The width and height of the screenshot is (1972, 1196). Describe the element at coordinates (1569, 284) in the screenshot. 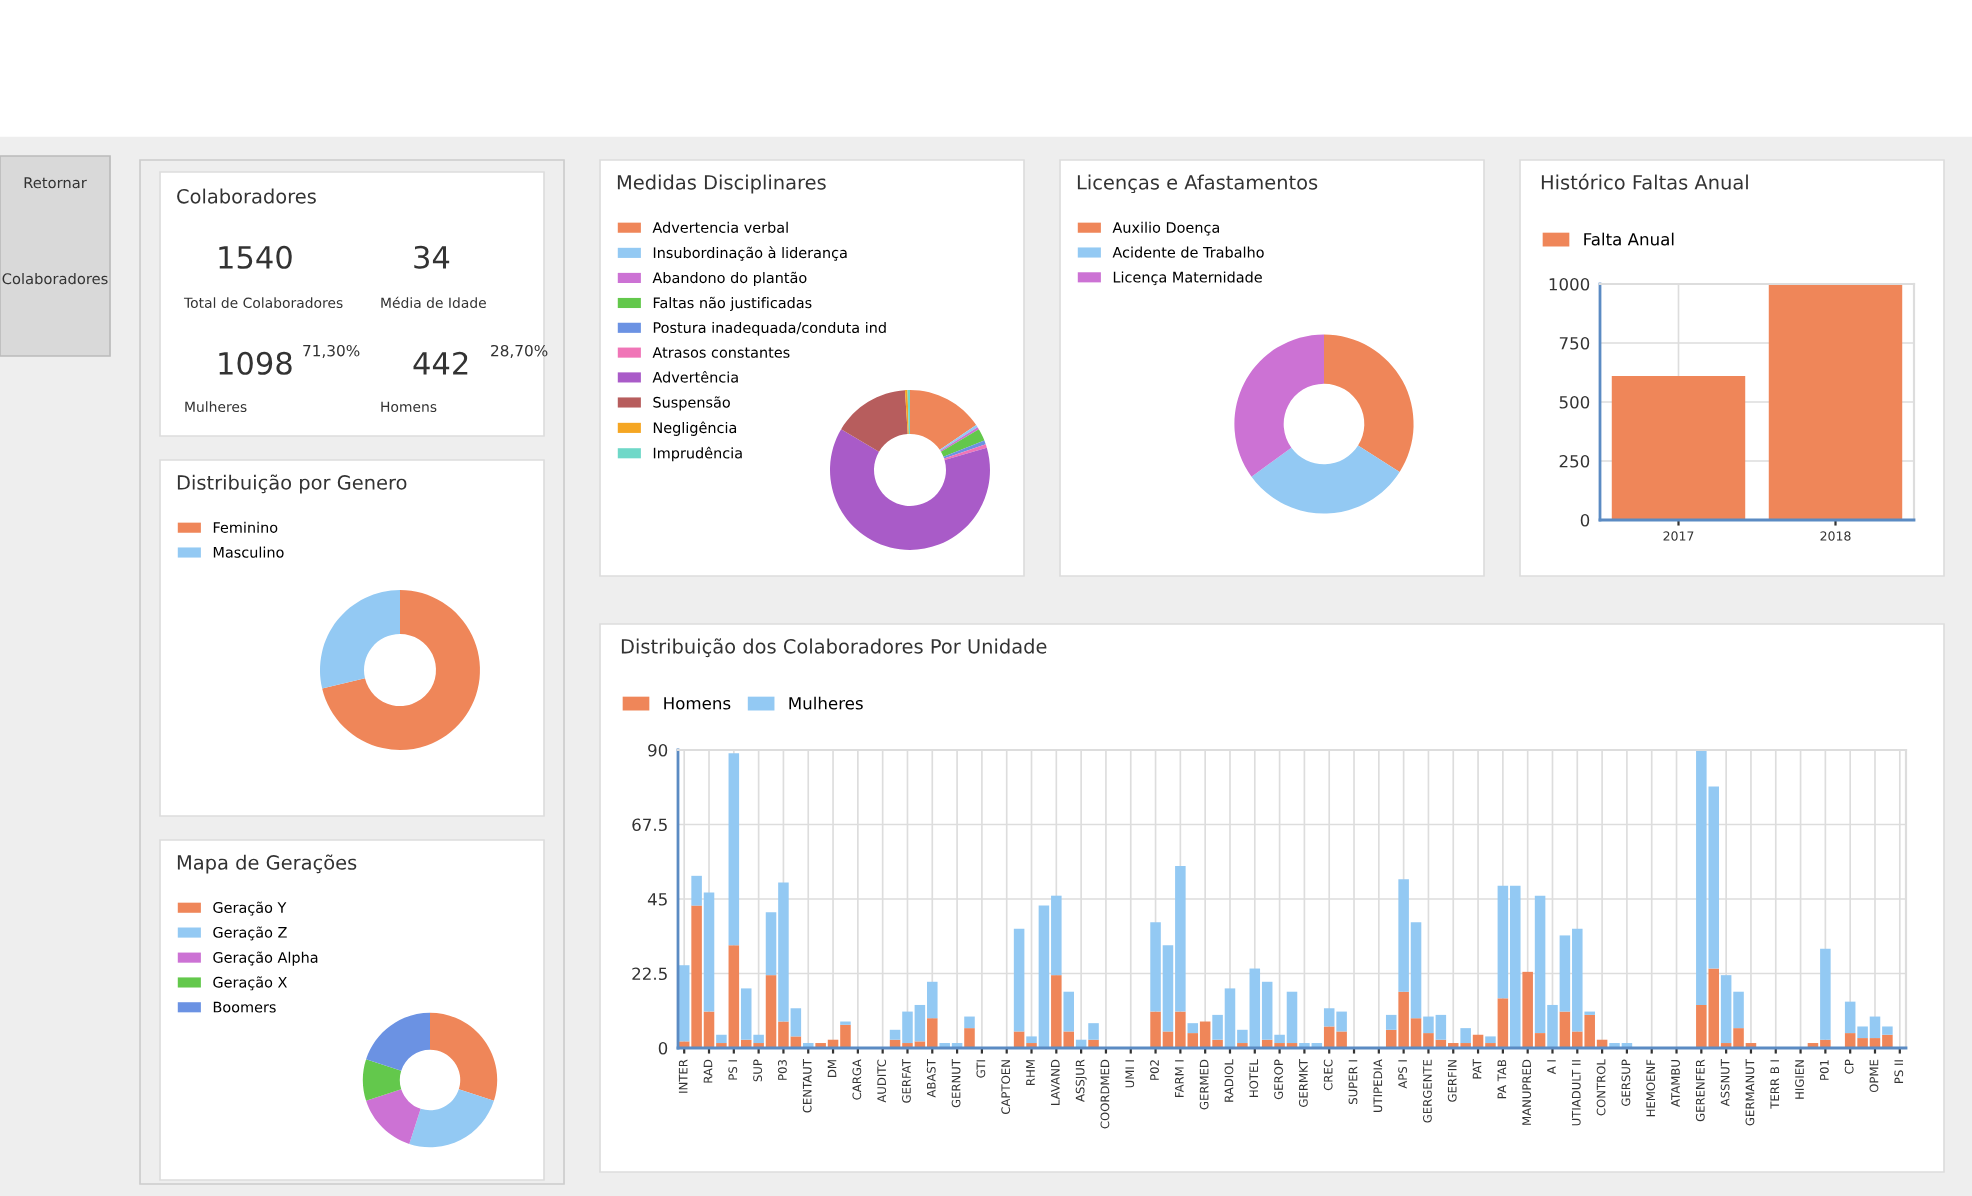

I see `y-tick-label: 1000` at that location.